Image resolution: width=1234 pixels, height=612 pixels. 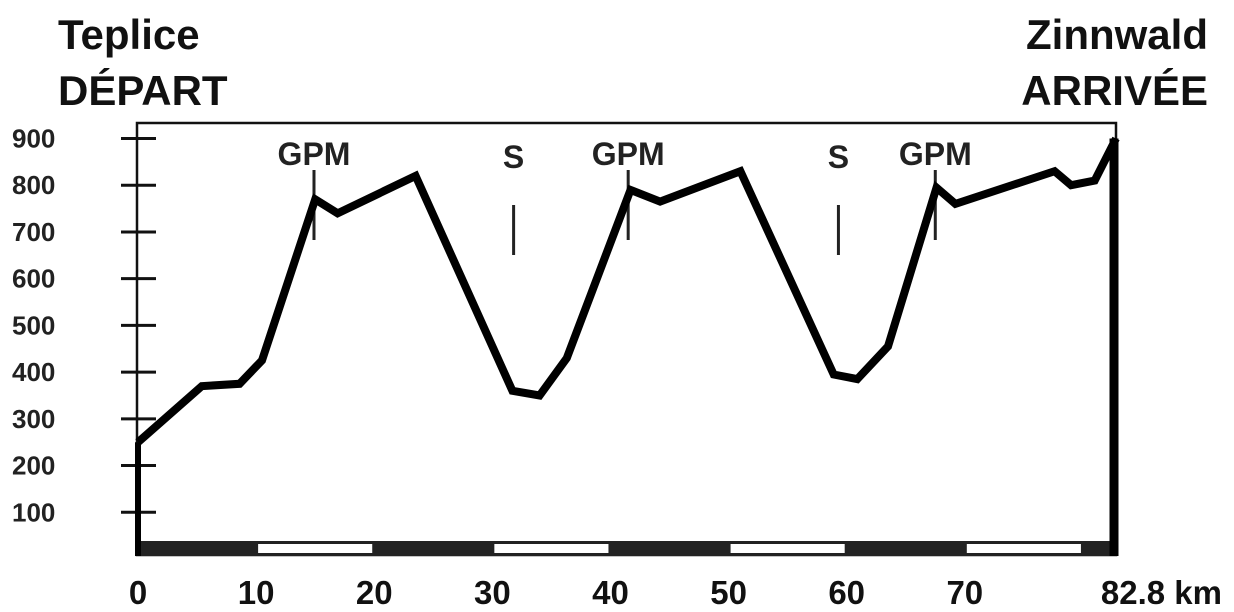 I want to click on start-label: DÉPART, so click(x=143, y=90).